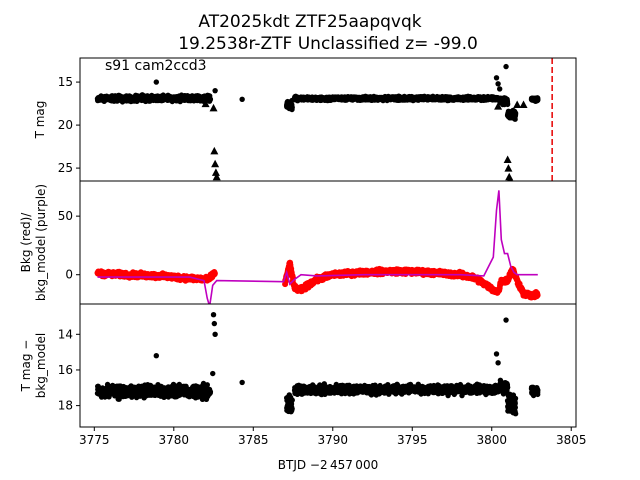  I want to click on middle-y-axis-label: Bkg (red)/bkg_model (purple), so click(33, 242).